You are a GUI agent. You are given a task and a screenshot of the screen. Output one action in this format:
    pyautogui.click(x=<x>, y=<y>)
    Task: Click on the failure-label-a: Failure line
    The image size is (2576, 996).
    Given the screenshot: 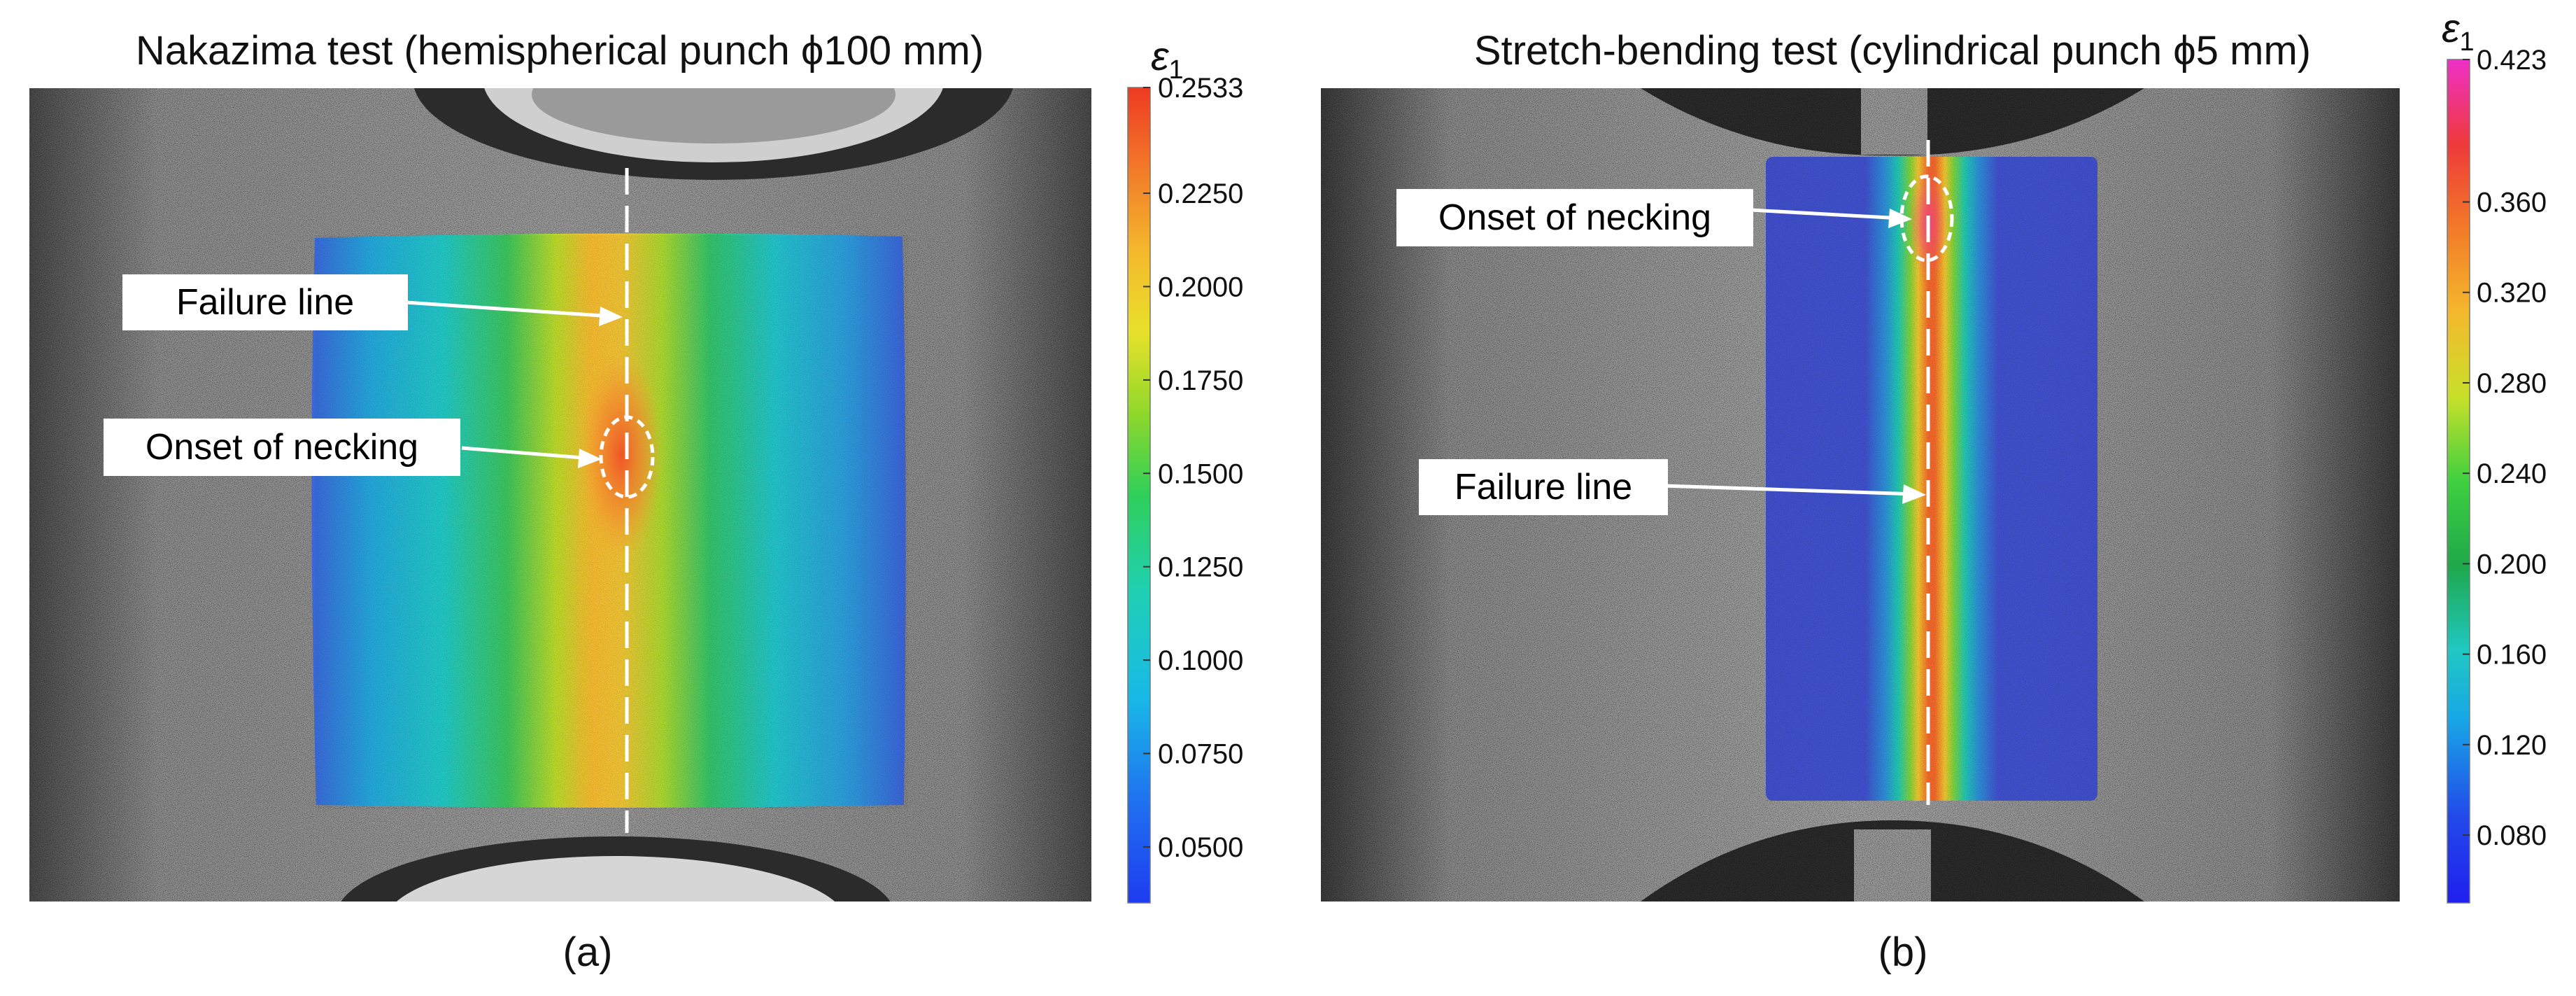 What is the action you would take?
    pyautogui.click(x=265, y=303)
    